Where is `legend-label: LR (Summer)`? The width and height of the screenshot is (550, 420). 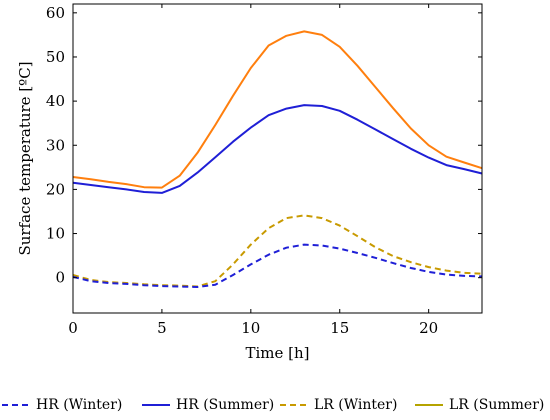
legend-label: LR (Summer) is located at coordinates (496, 405).